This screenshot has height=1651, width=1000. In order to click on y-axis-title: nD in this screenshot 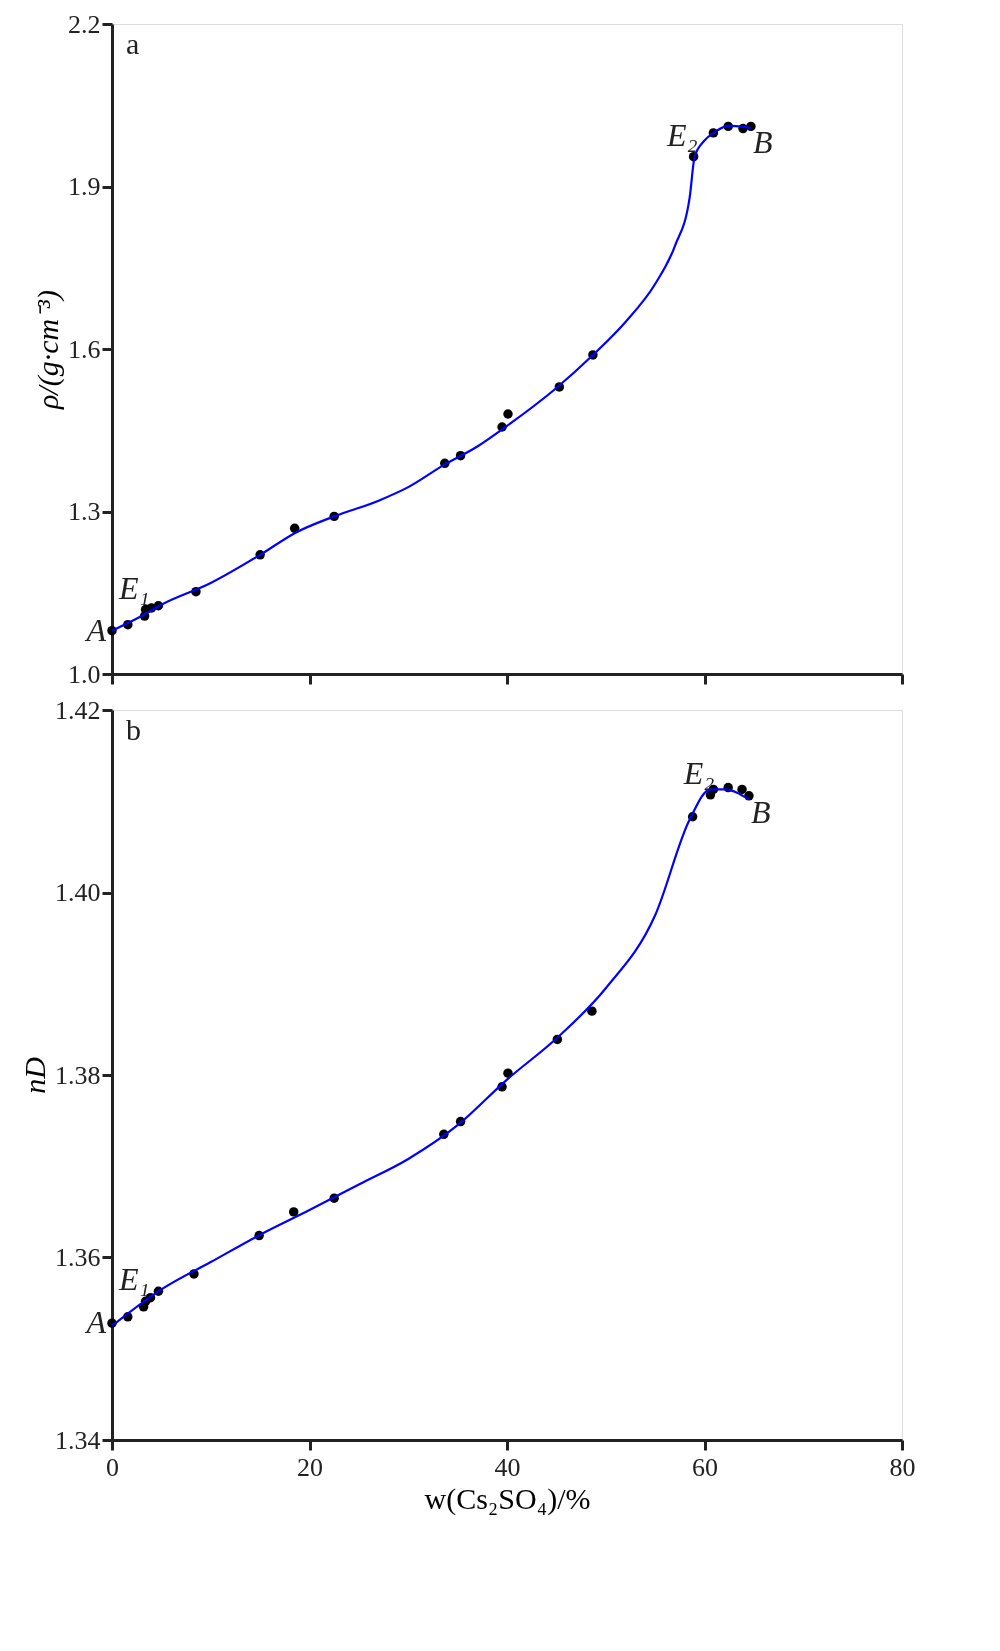, I will do `click(34, 1075)`.